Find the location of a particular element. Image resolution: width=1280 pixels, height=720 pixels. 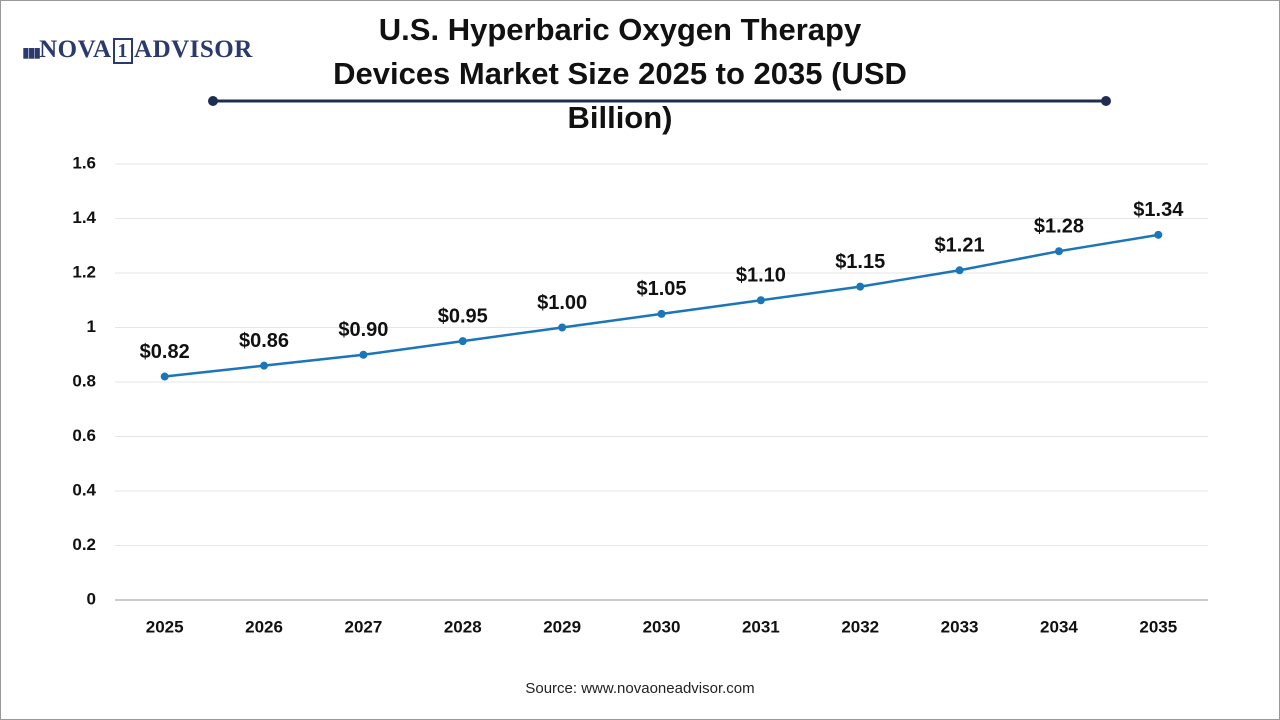

x-tick-label: 2034 is located at coordinates (1059, 626).